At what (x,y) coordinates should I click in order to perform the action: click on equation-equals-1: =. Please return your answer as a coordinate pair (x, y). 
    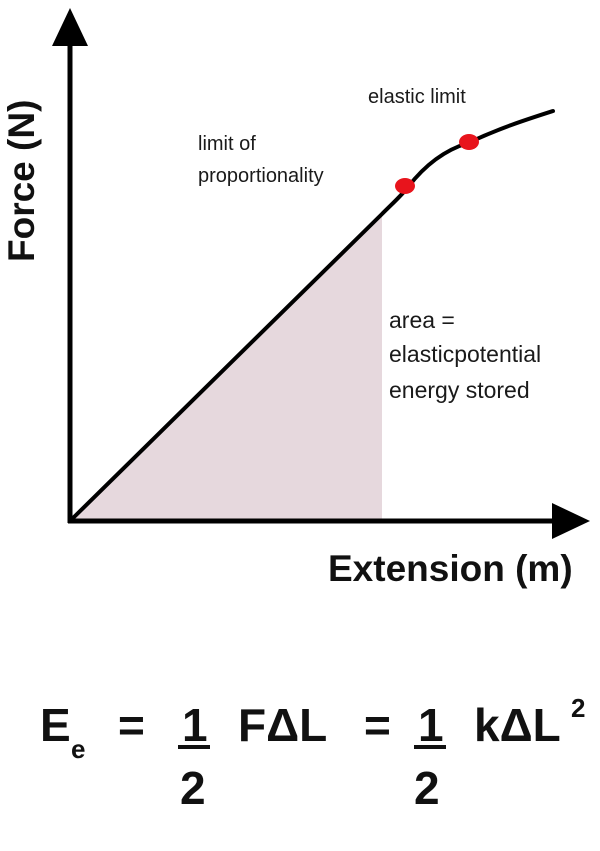
    Looking at the image, I should click on (131, 725).